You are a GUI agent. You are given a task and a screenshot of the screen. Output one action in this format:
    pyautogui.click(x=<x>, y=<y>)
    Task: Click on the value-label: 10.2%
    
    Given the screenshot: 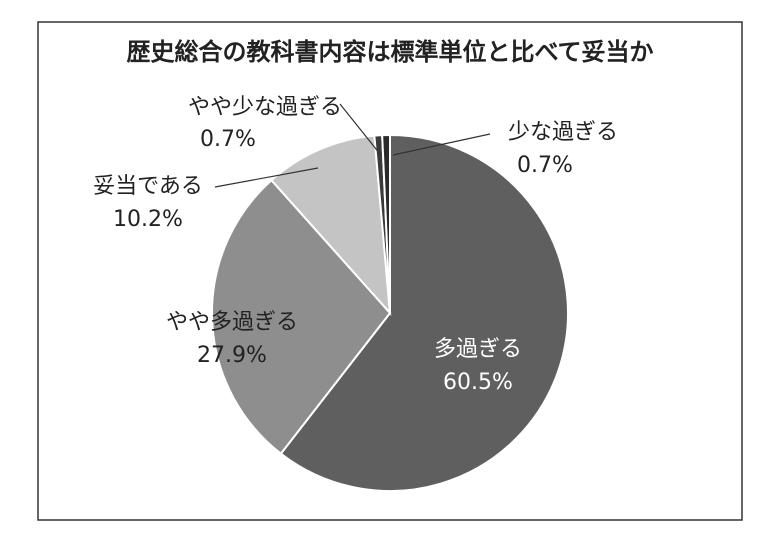 What is the action you would take?
    pyautogui.click(x=148, y=219)
    